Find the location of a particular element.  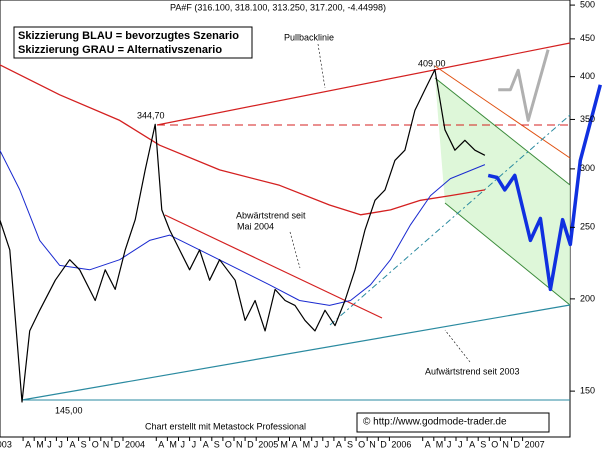

downtrend-line is located at coordinates (273, 266).